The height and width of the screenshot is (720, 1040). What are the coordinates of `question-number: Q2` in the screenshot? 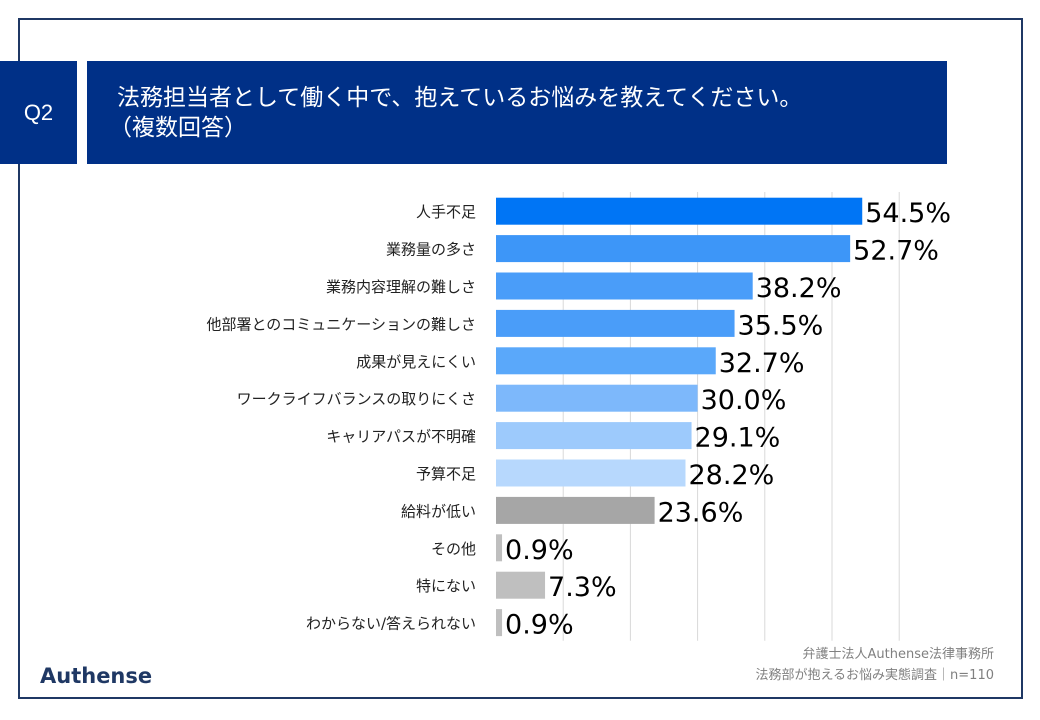 It's located at (38, 112).